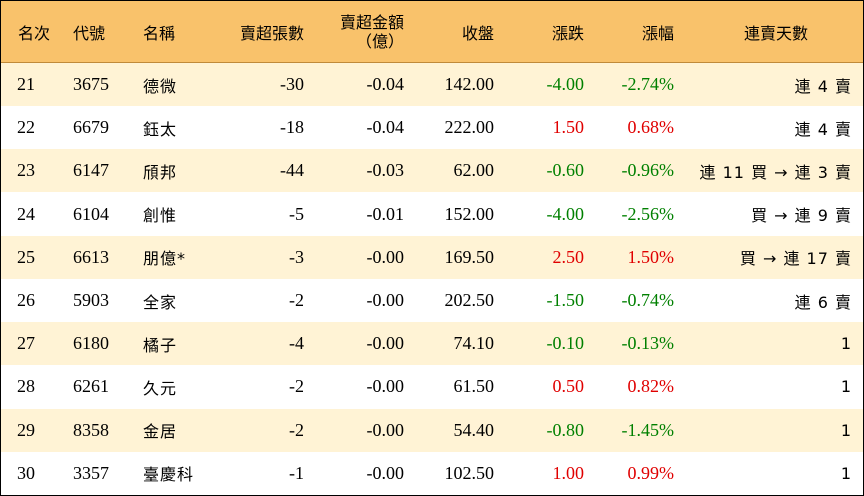 This screenshot has width=864, height=496. I want to click on cell-sell-lots: -4, so click(296, 343).